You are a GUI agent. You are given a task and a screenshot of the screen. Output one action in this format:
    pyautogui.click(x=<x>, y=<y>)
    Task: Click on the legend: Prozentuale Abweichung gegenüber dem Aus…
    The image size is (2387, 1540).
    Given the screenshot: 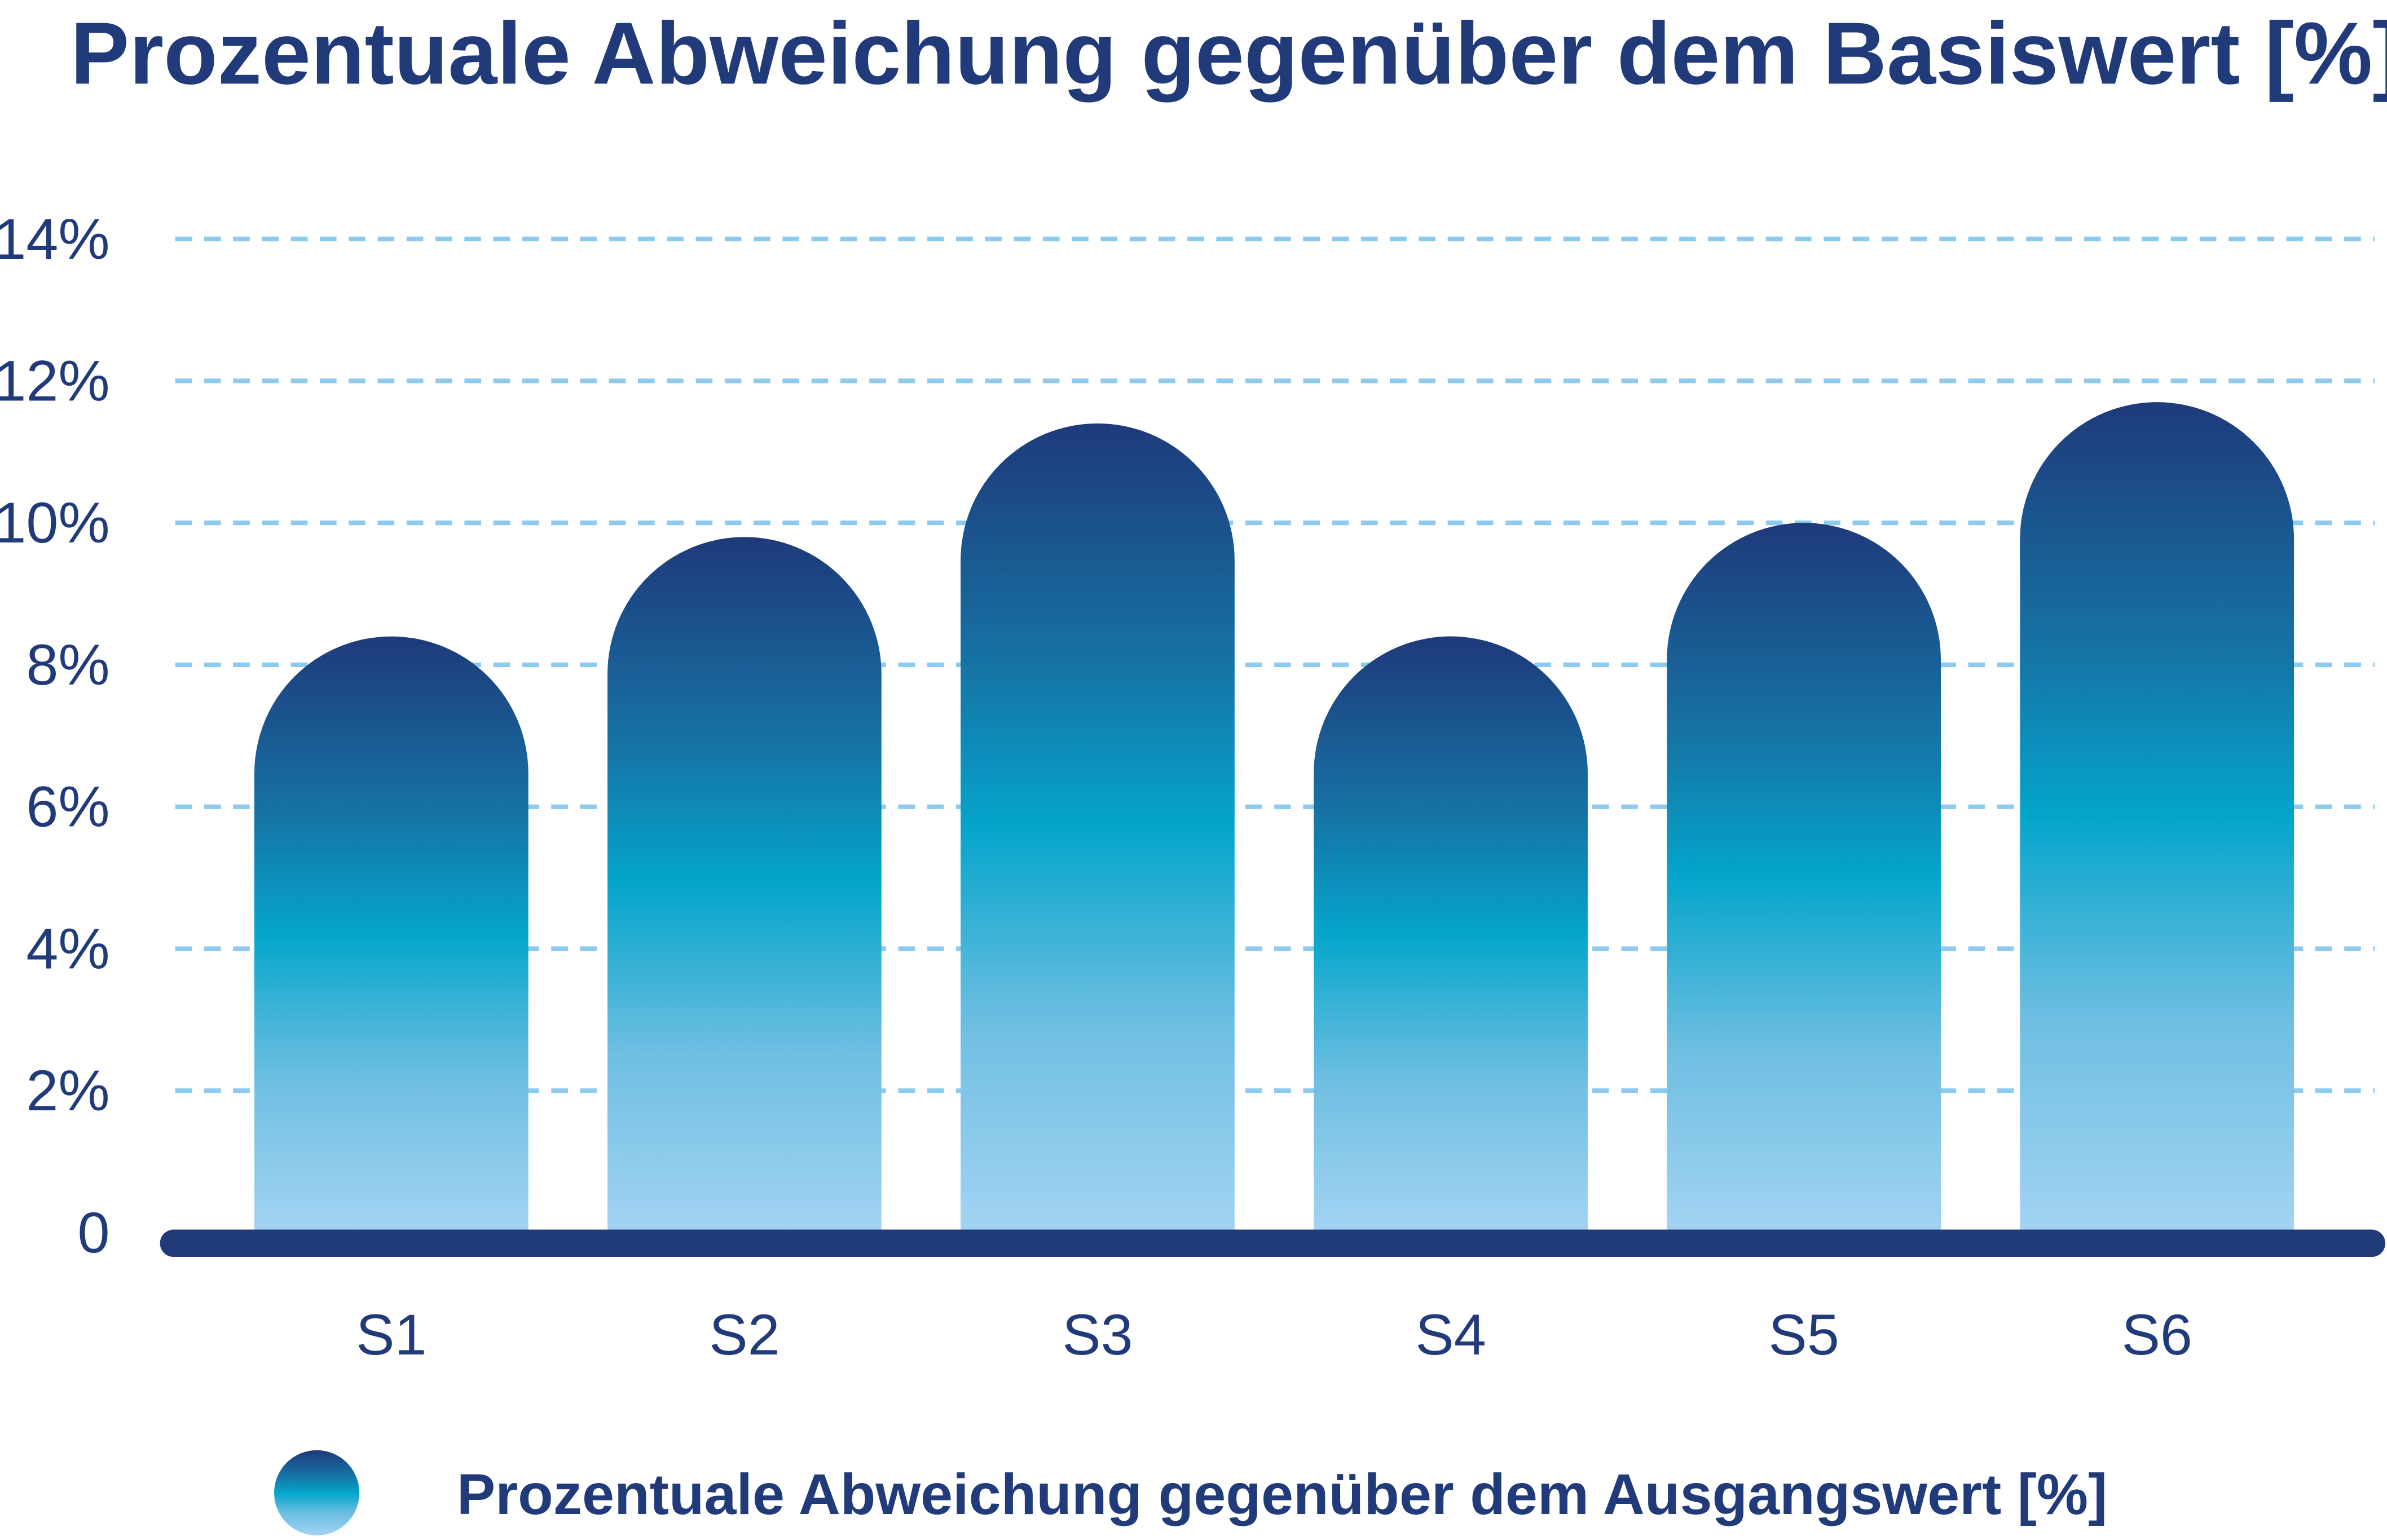 What is the action you would take?
    pyautogui.click(x=1190, y=1492)
    